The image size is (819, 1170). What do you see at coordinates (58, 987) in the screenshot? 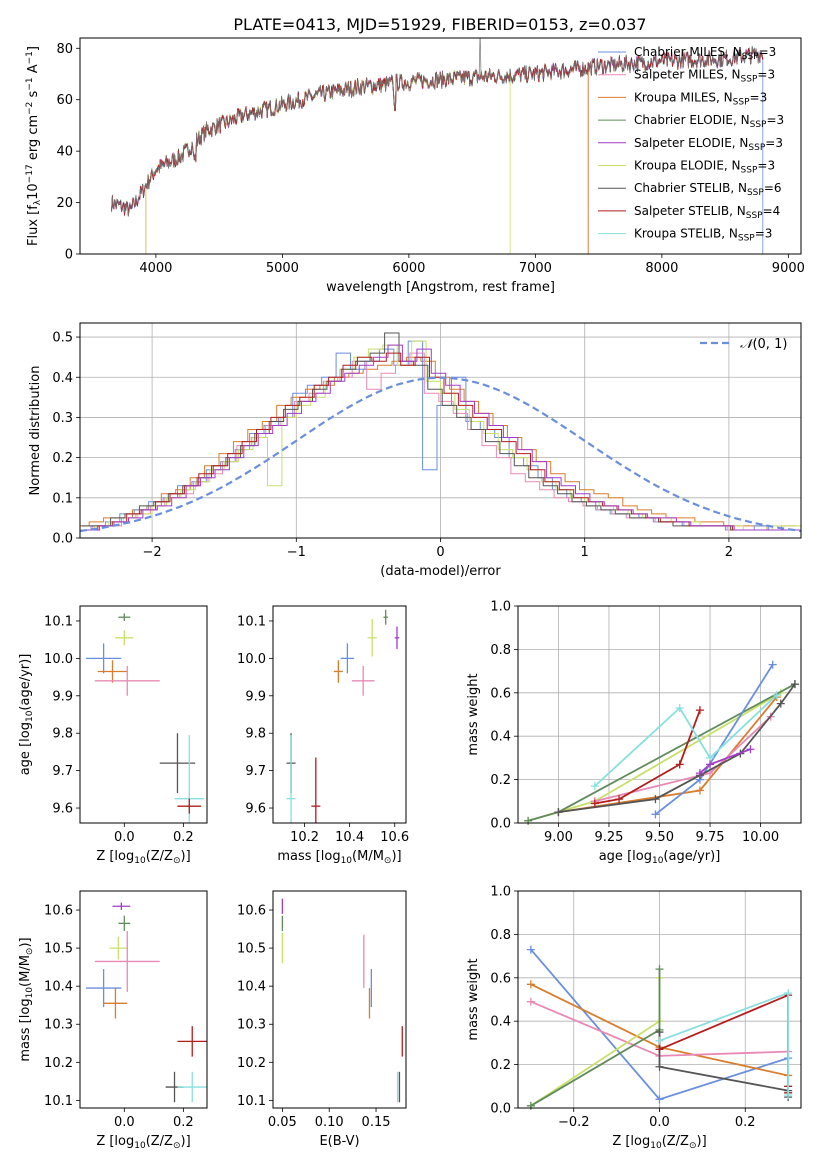
I see `y-tick-label: 10.4` at bounding box center [58, 987].